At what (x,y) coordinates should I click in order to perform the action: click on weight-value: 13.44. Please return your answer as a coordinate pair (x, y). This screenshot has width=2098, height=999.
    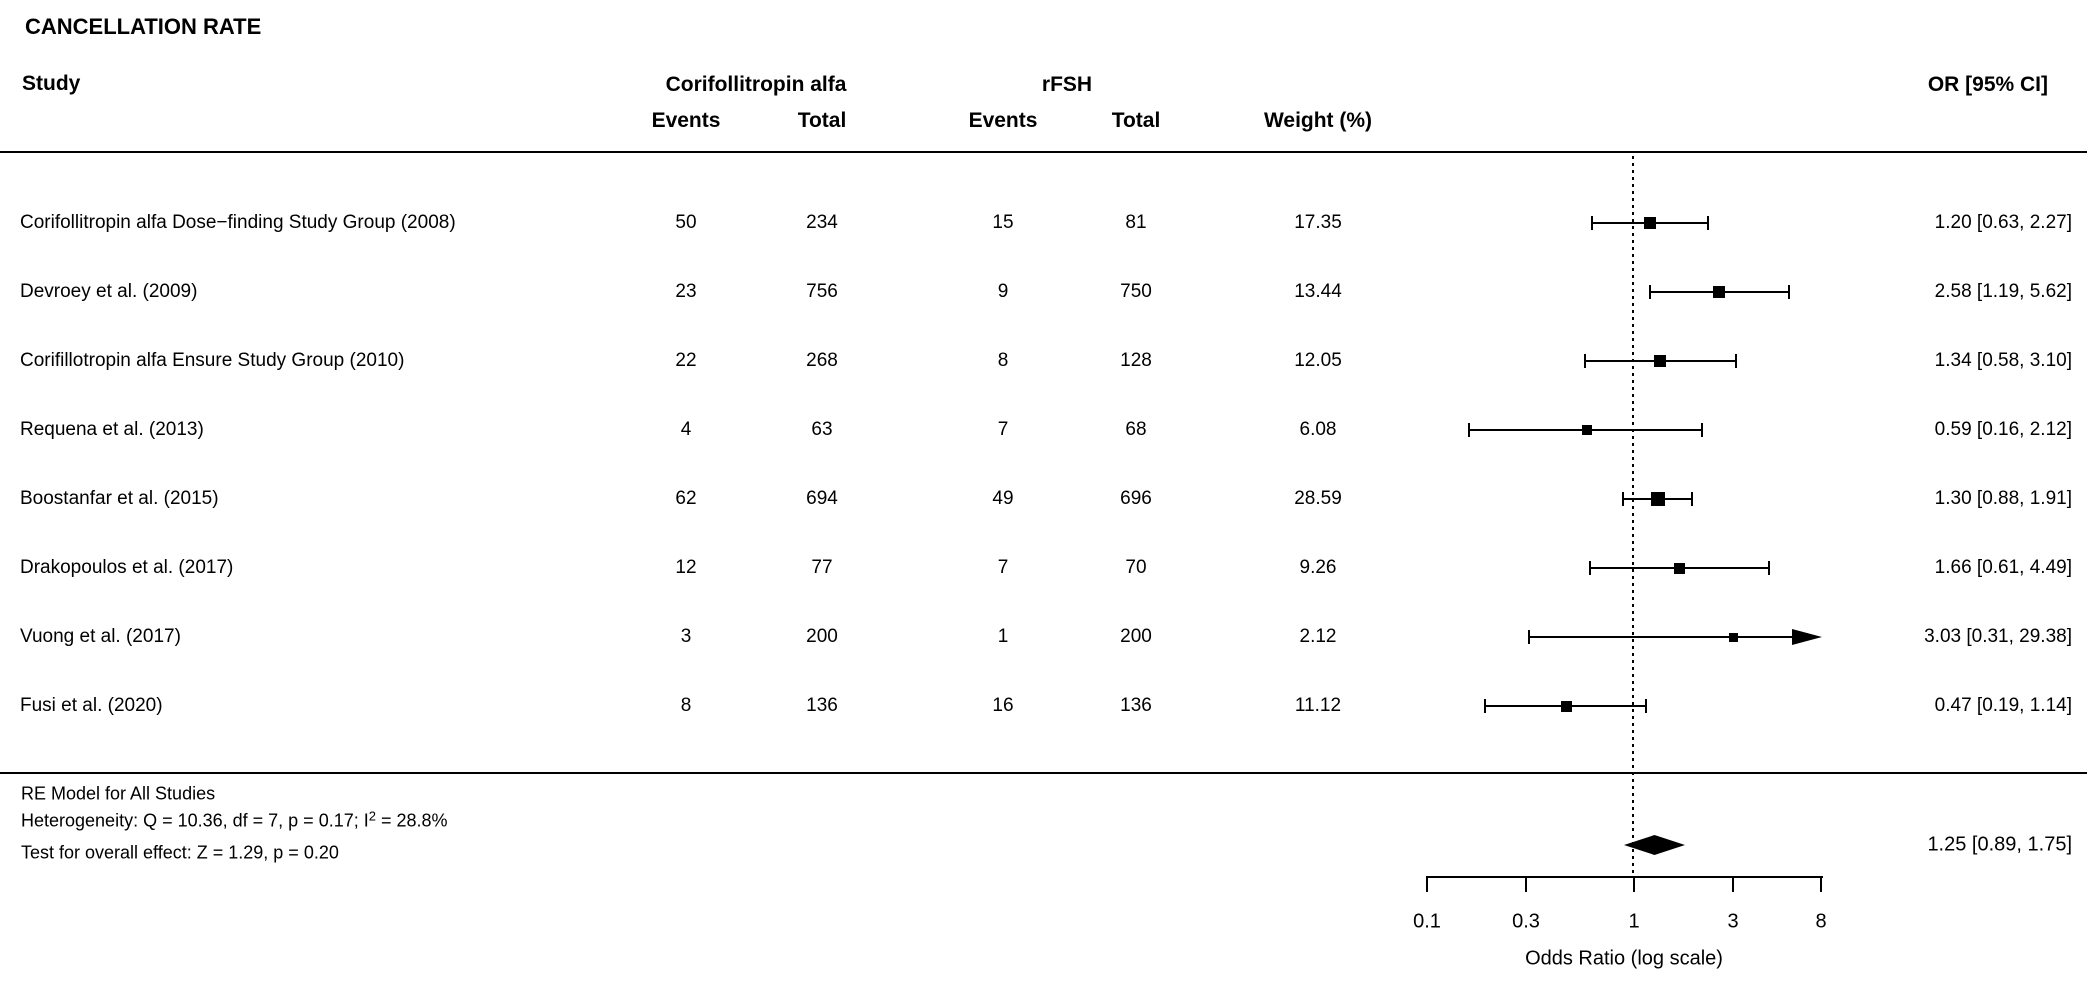
    Looking at the image, I should click on (1318, 291).